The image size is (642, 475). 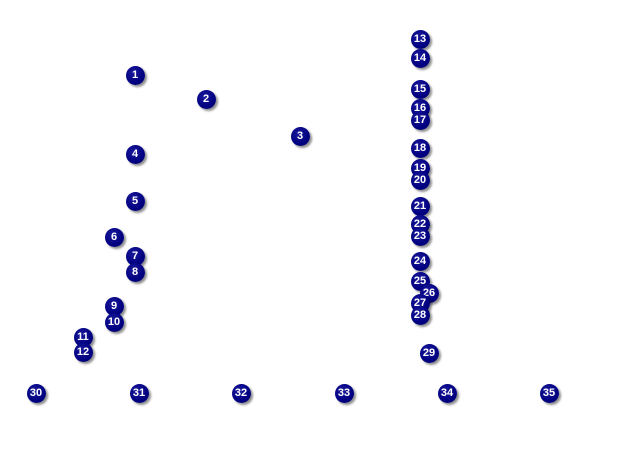 What do you see at coordinates (135, 272) in the screenshot?
I see `node-8: 8` at bounding box center [135, 272].